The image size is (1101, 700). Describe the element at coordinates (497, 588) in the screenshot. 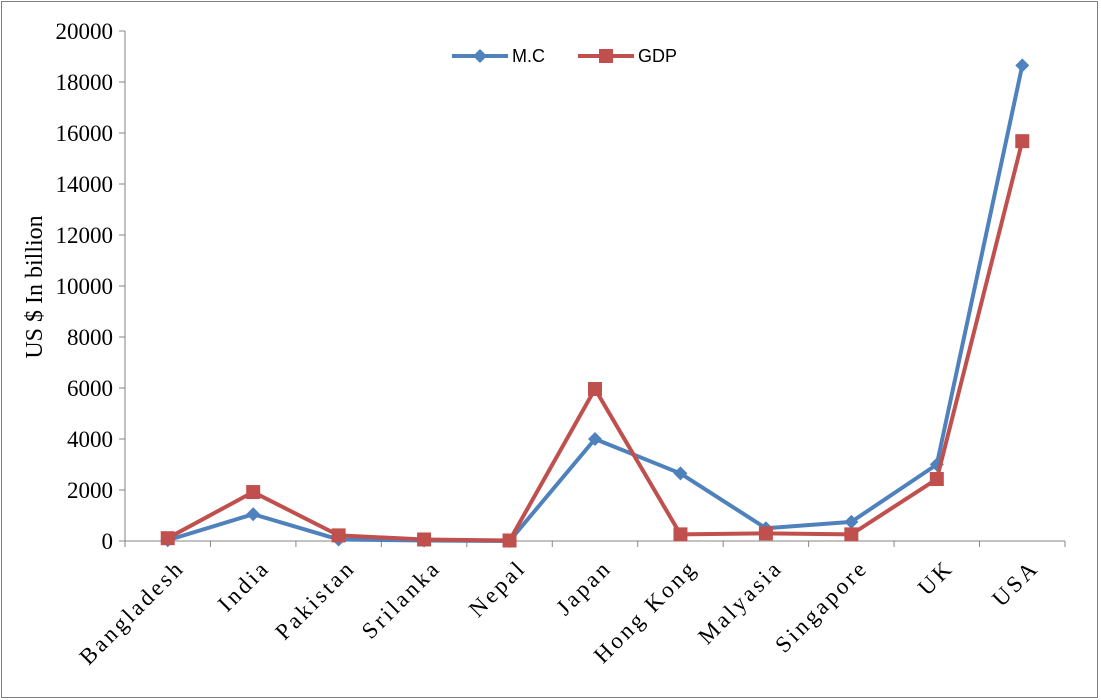

I see `x-tick-label: Nepal` at that location.